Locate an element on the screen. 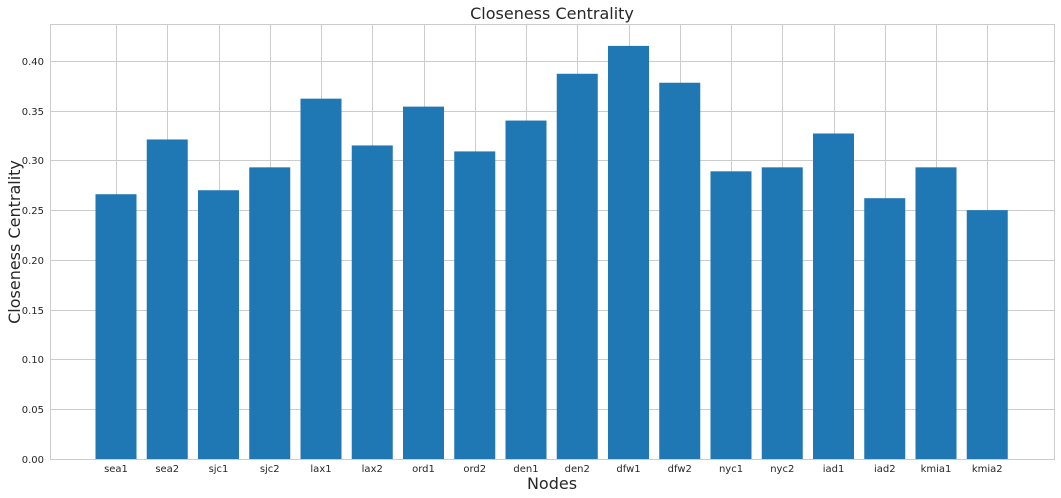  bar-den2 is located at coordinates (577, 266).